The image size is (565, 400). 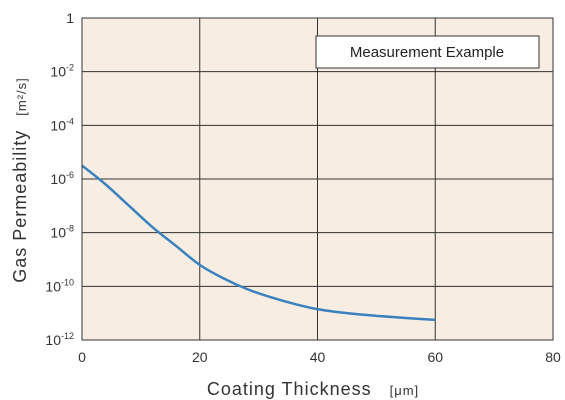 I want to click on annotation-measurement-example: Measurement Example, so click(x=427, y=52).